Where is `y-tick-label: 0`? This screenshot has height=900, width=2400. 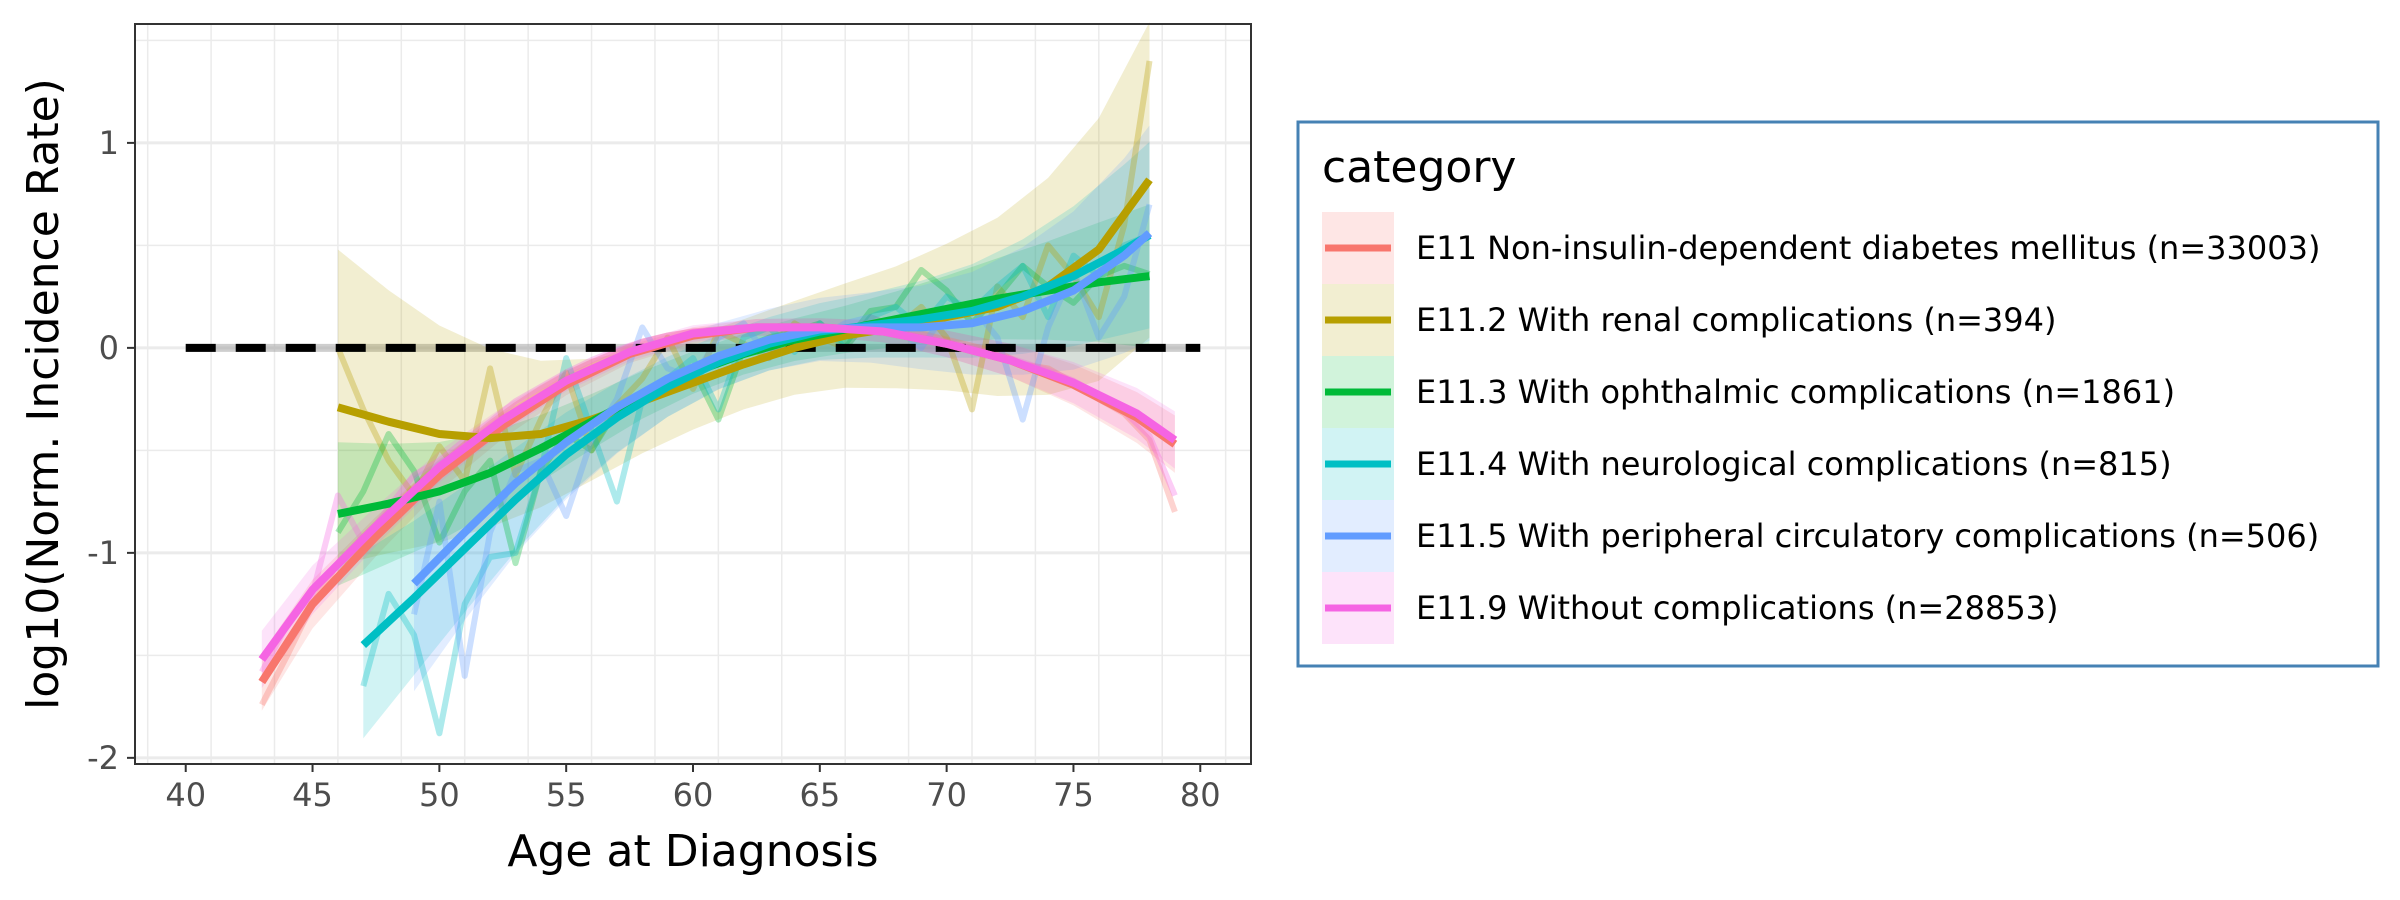 y-tick-label: 0 is located at coordinates (109, 348).